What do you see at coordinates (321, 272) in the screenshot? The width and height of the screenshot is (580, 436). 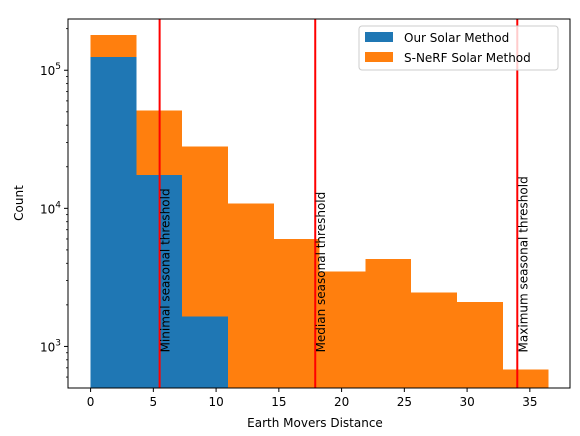 I see `threshold-label-1: Median seasonal threshold` at bounding box center [321, 272].